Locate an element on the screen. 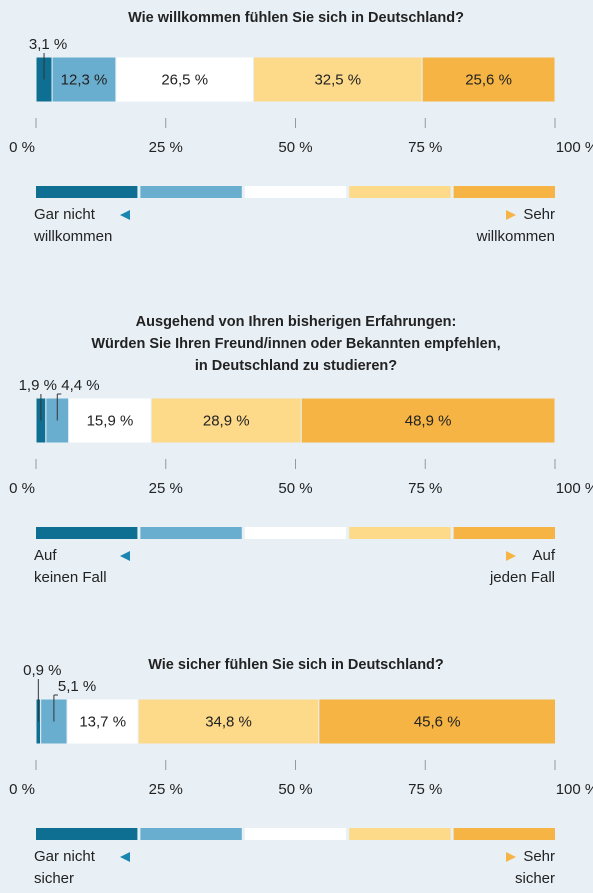 The height and width of the screenshot is (893, 593). value-label: 25,6 % is located at coordinates (488, 79).